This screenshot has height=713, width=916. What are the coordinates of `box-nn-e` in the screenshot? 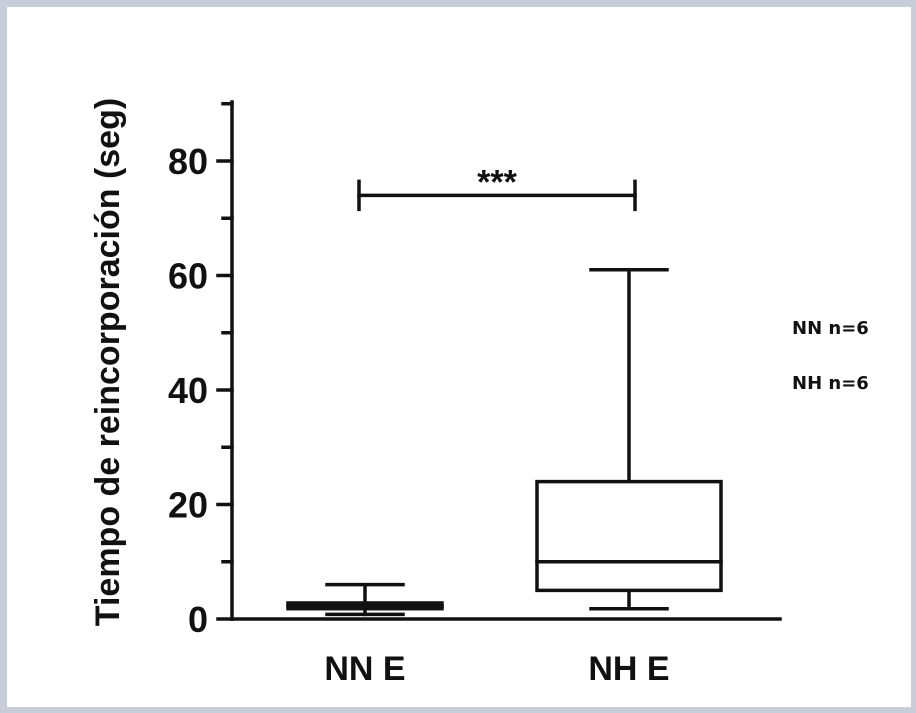 It's located at (365, 599).